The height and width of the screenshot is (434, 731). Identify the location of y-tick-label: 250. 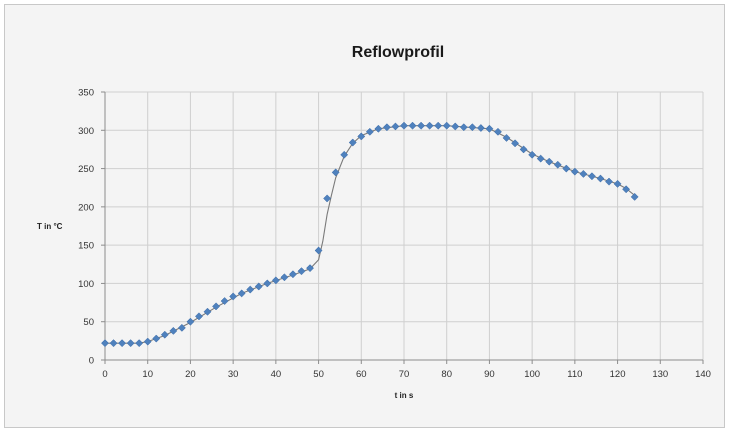
(86, 169).